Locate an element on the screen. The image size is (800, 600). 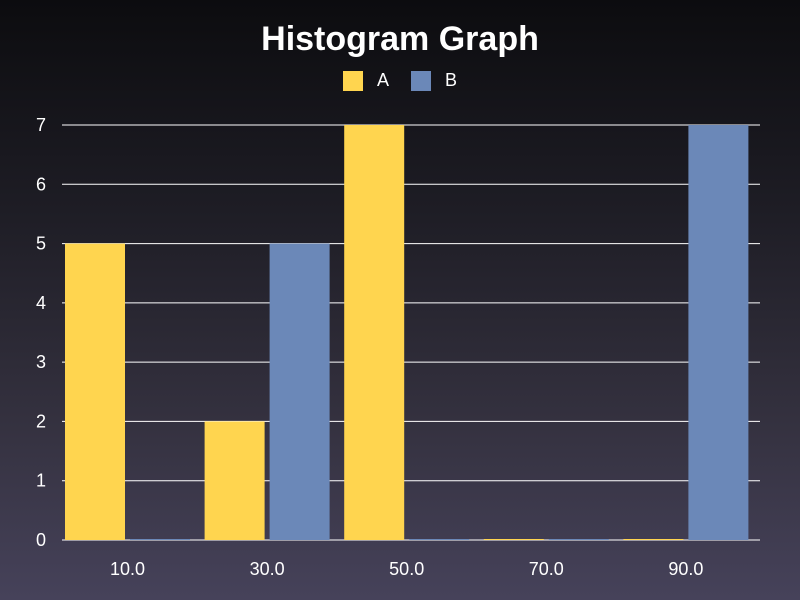
legend-item-a: A is located at coordinates (365, 80).